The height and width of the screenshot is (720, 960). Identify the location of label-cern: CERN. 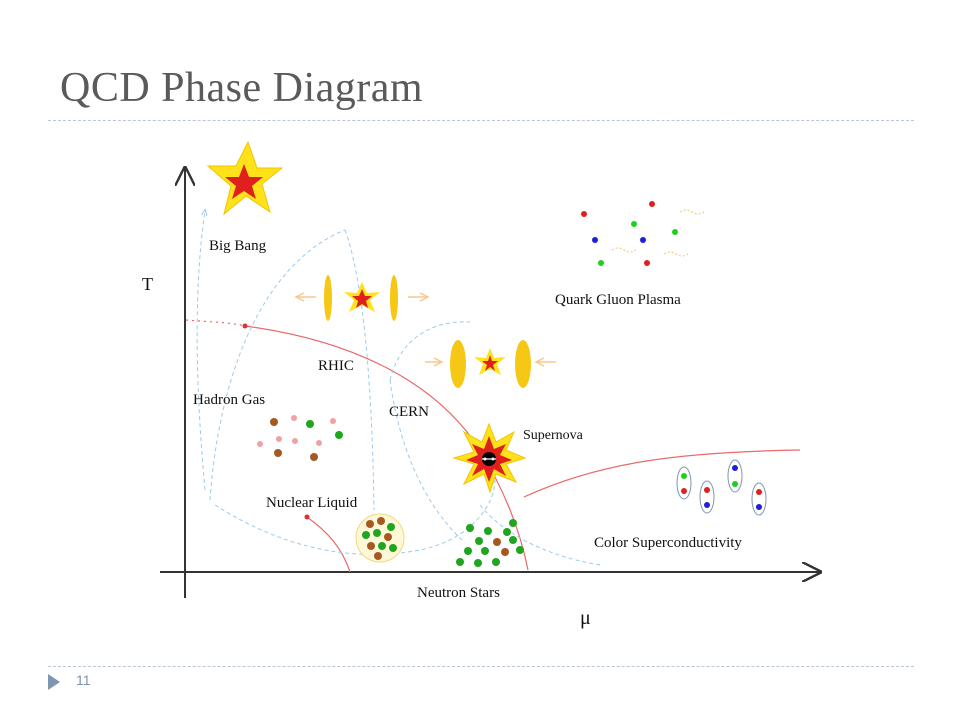
(409, 412).